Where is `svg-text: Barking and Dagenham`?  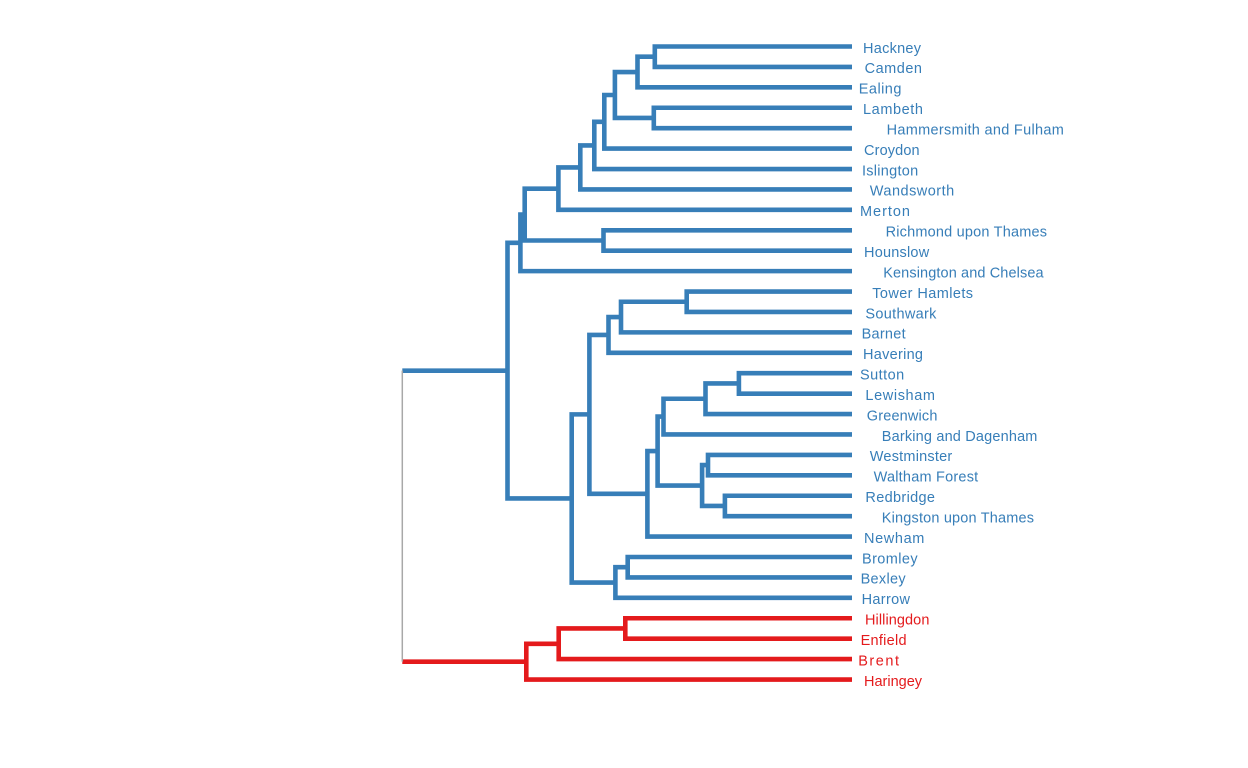 svg-text: Barking and Dagenham is located at coordinates (960, 437).